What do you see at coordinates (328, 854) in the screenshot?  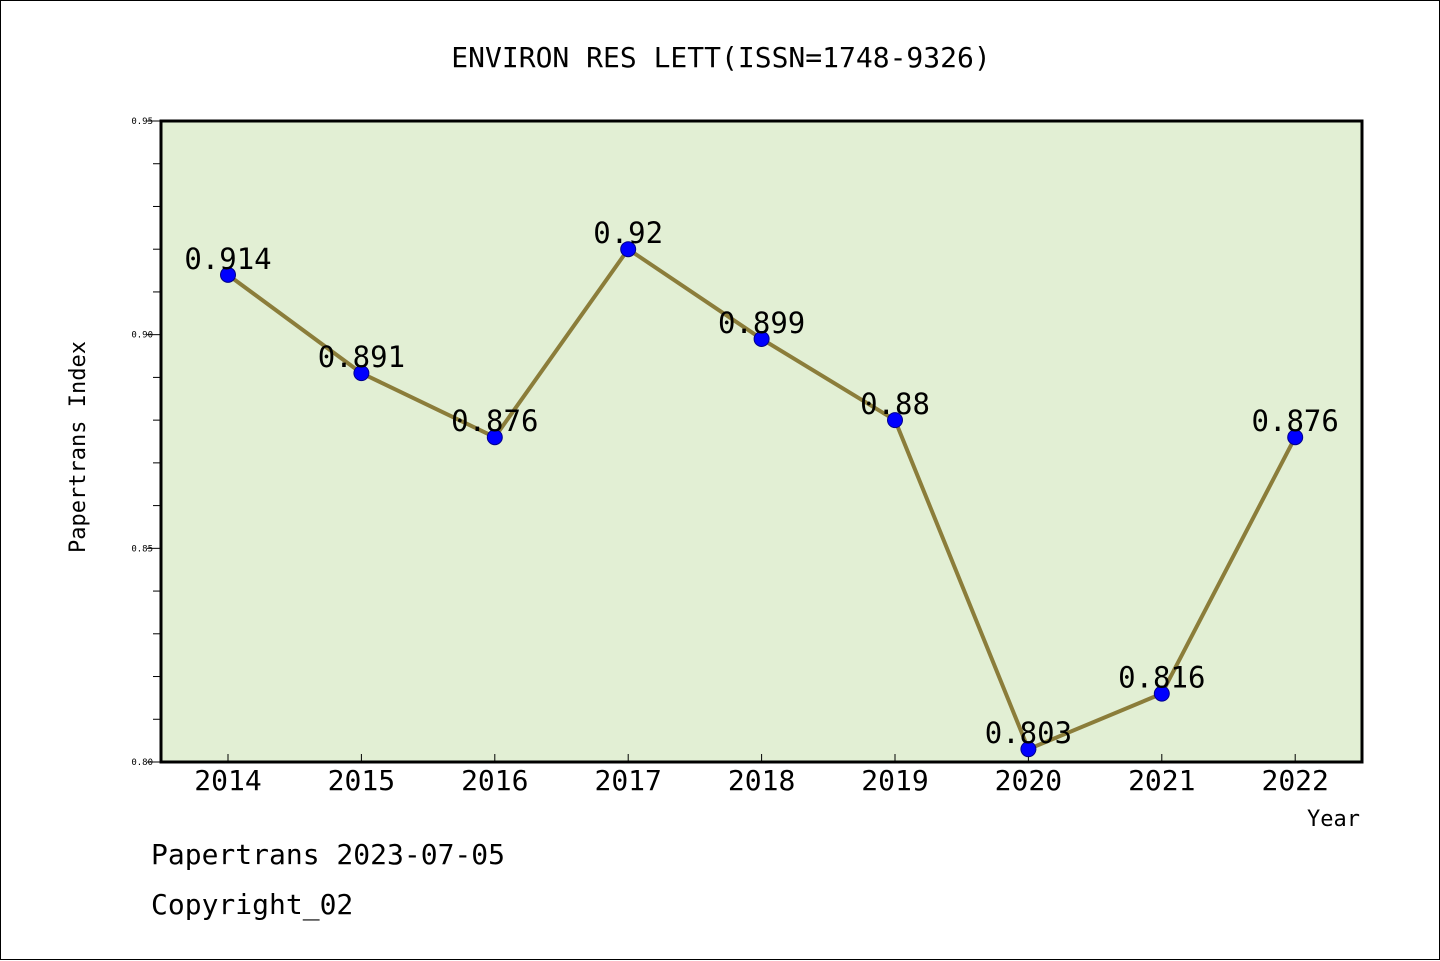 I see `footer-date: Papertrans 2023-07-05` at bounding box center [328, 854].